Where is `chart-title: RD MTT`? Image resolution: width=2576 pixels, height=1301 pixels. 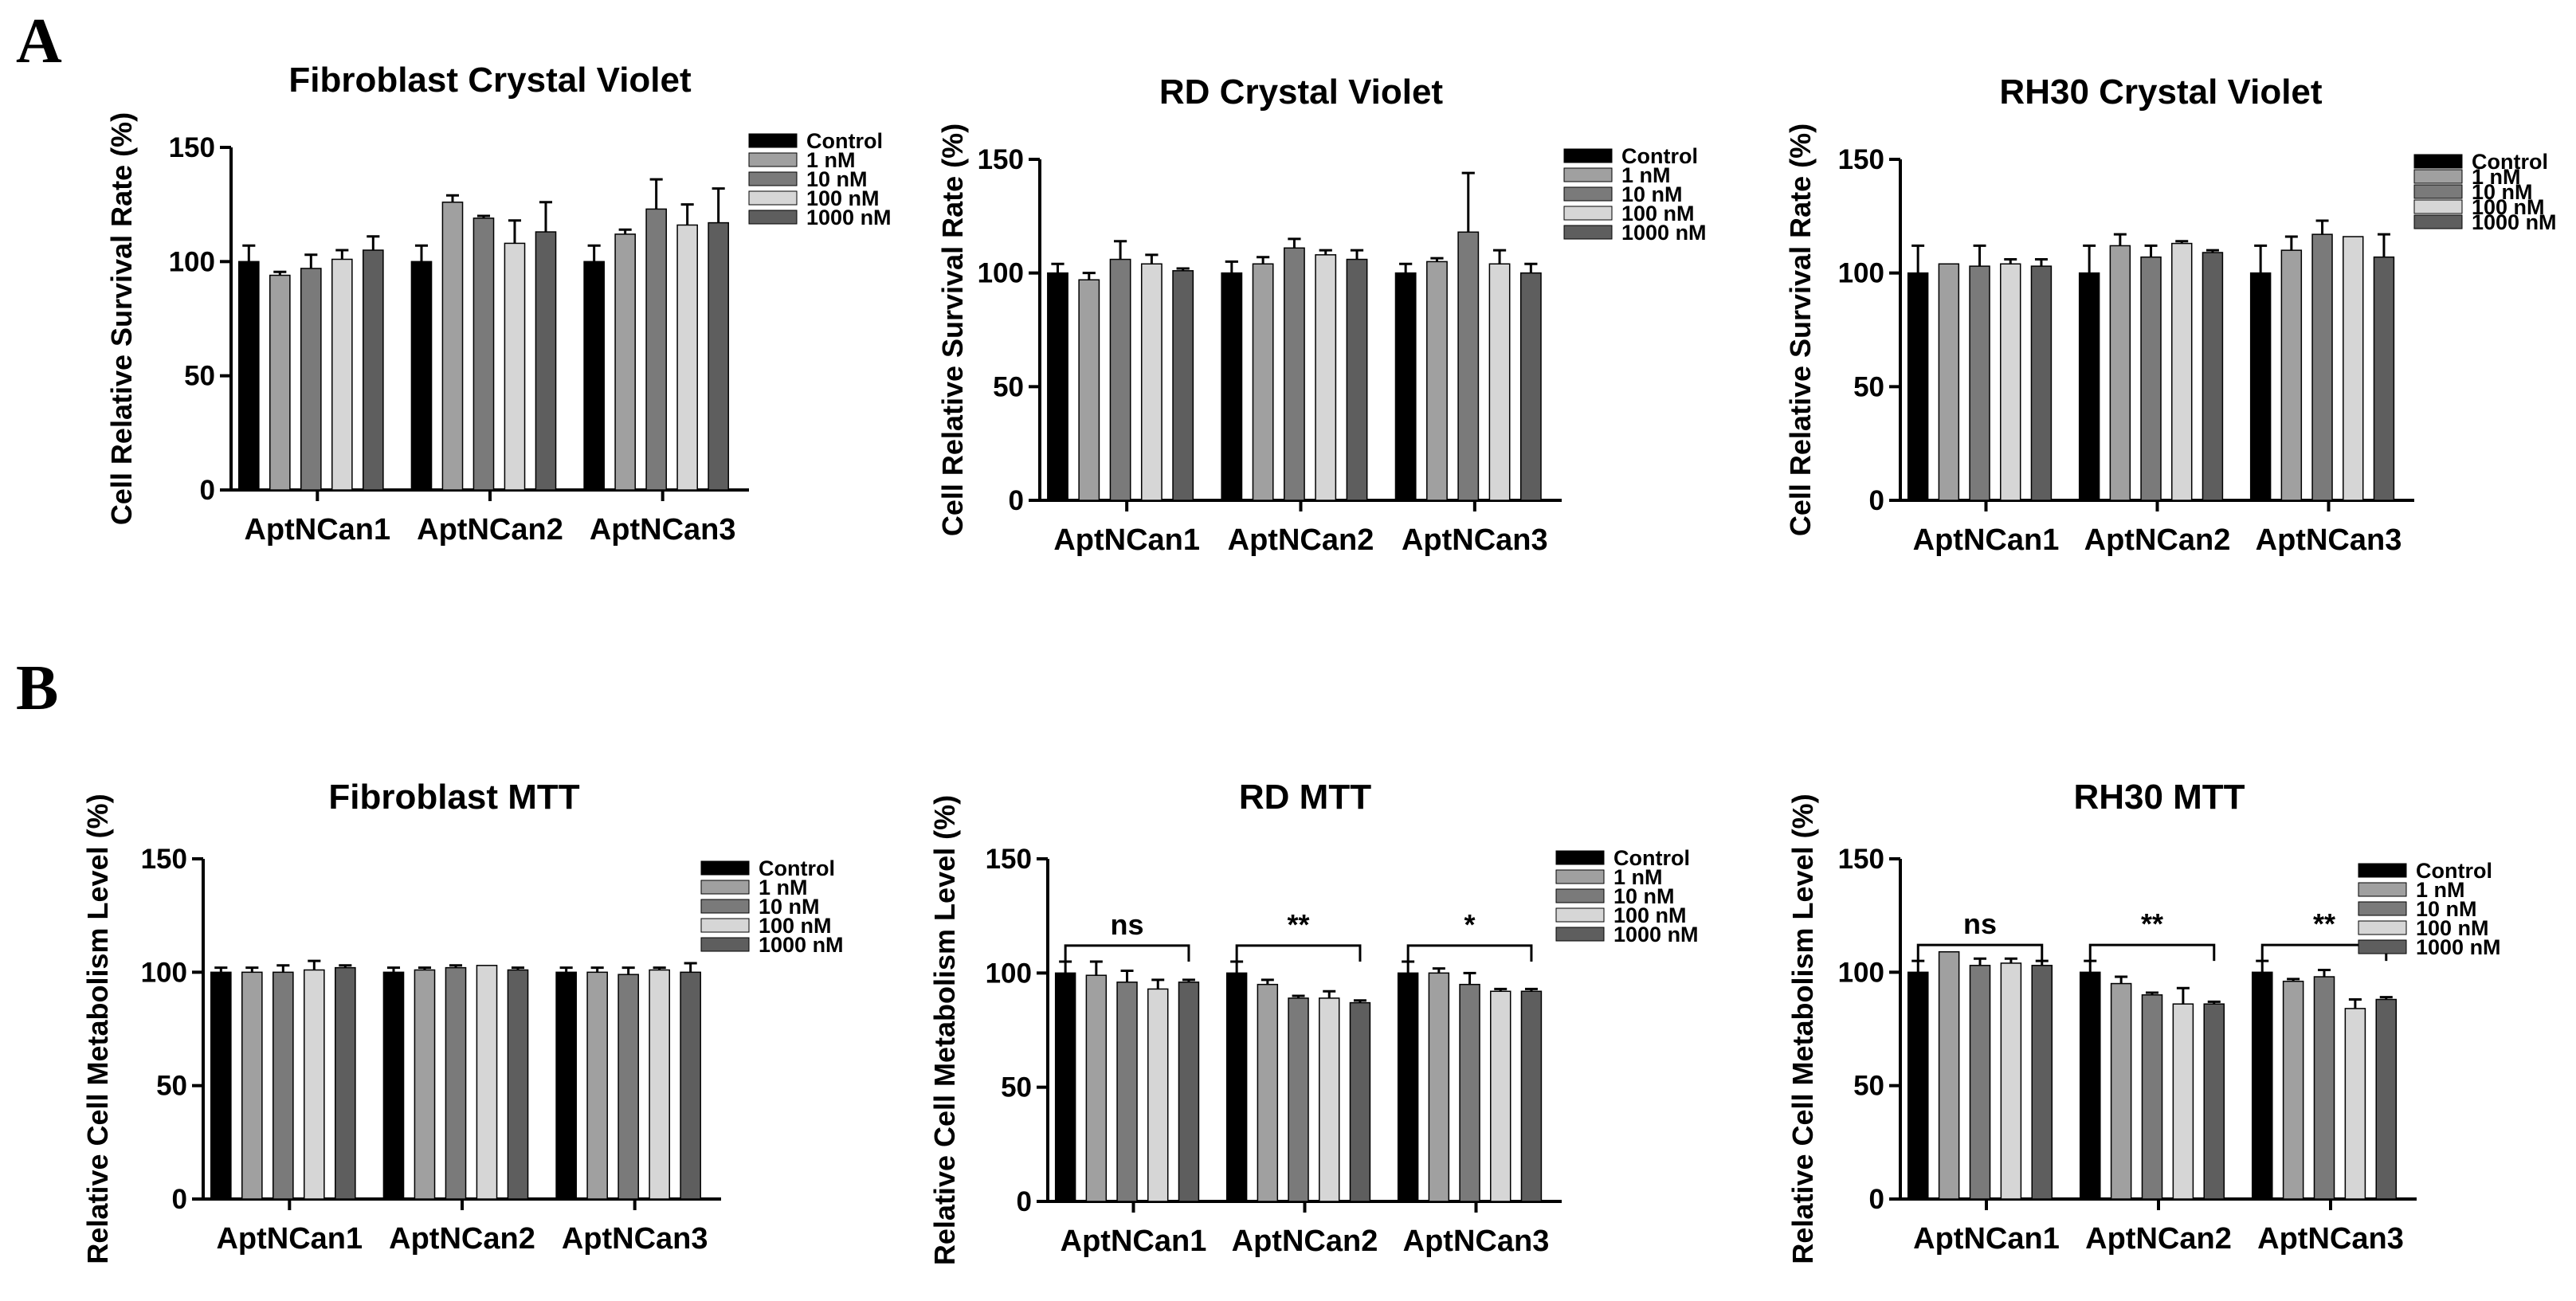 chart-title: RD MTT is located at coordinates (1305, 797).